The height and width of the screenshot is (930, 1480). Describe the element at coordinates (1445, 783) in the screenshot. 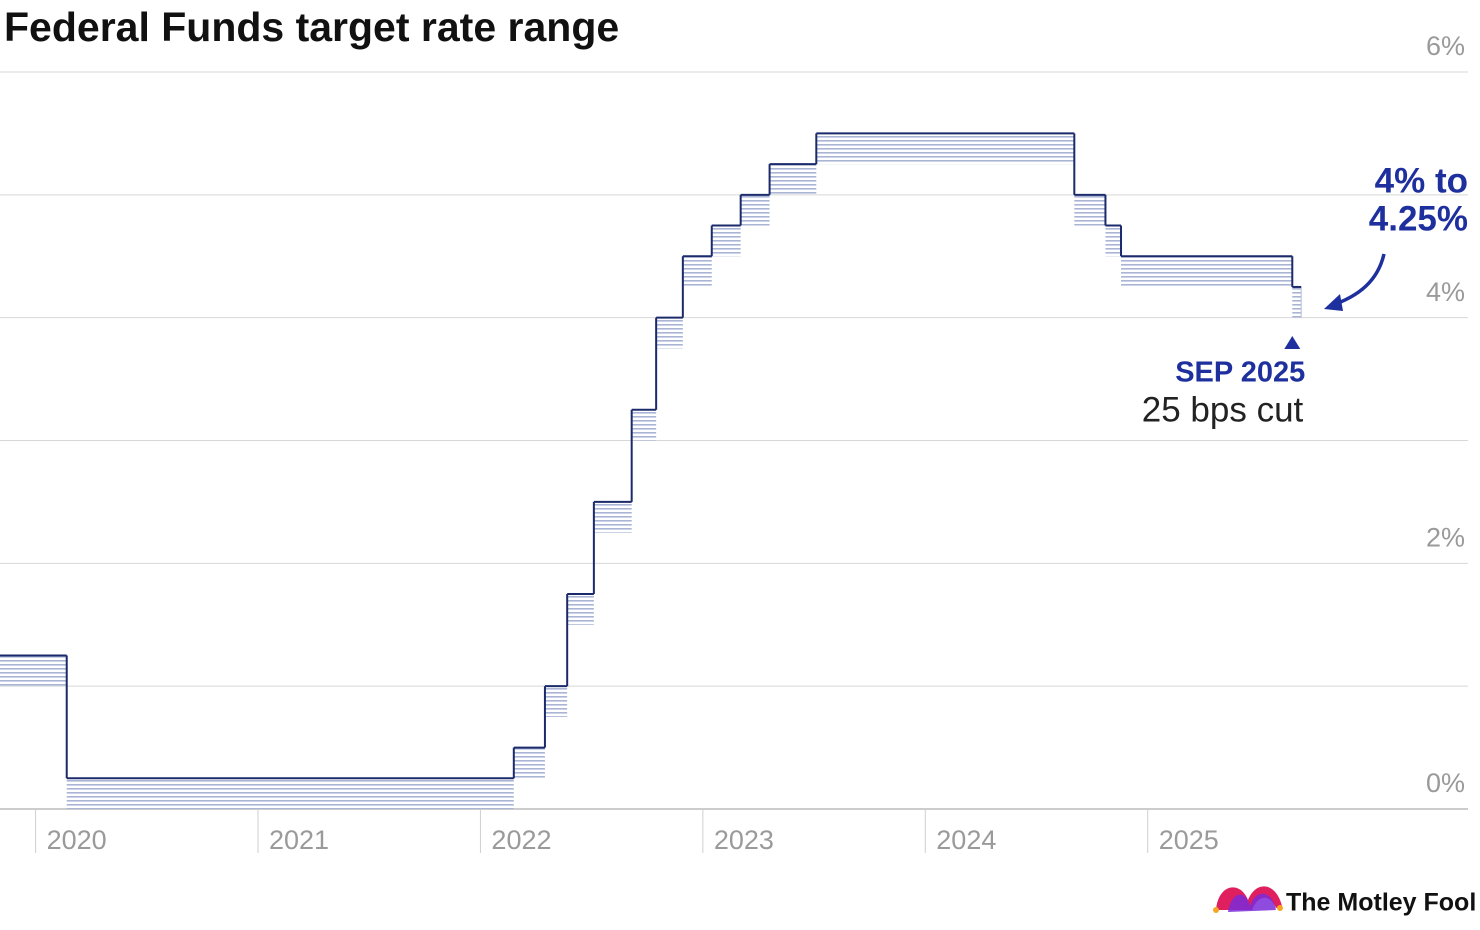

I see `y-tick-label: 0%` at that location.